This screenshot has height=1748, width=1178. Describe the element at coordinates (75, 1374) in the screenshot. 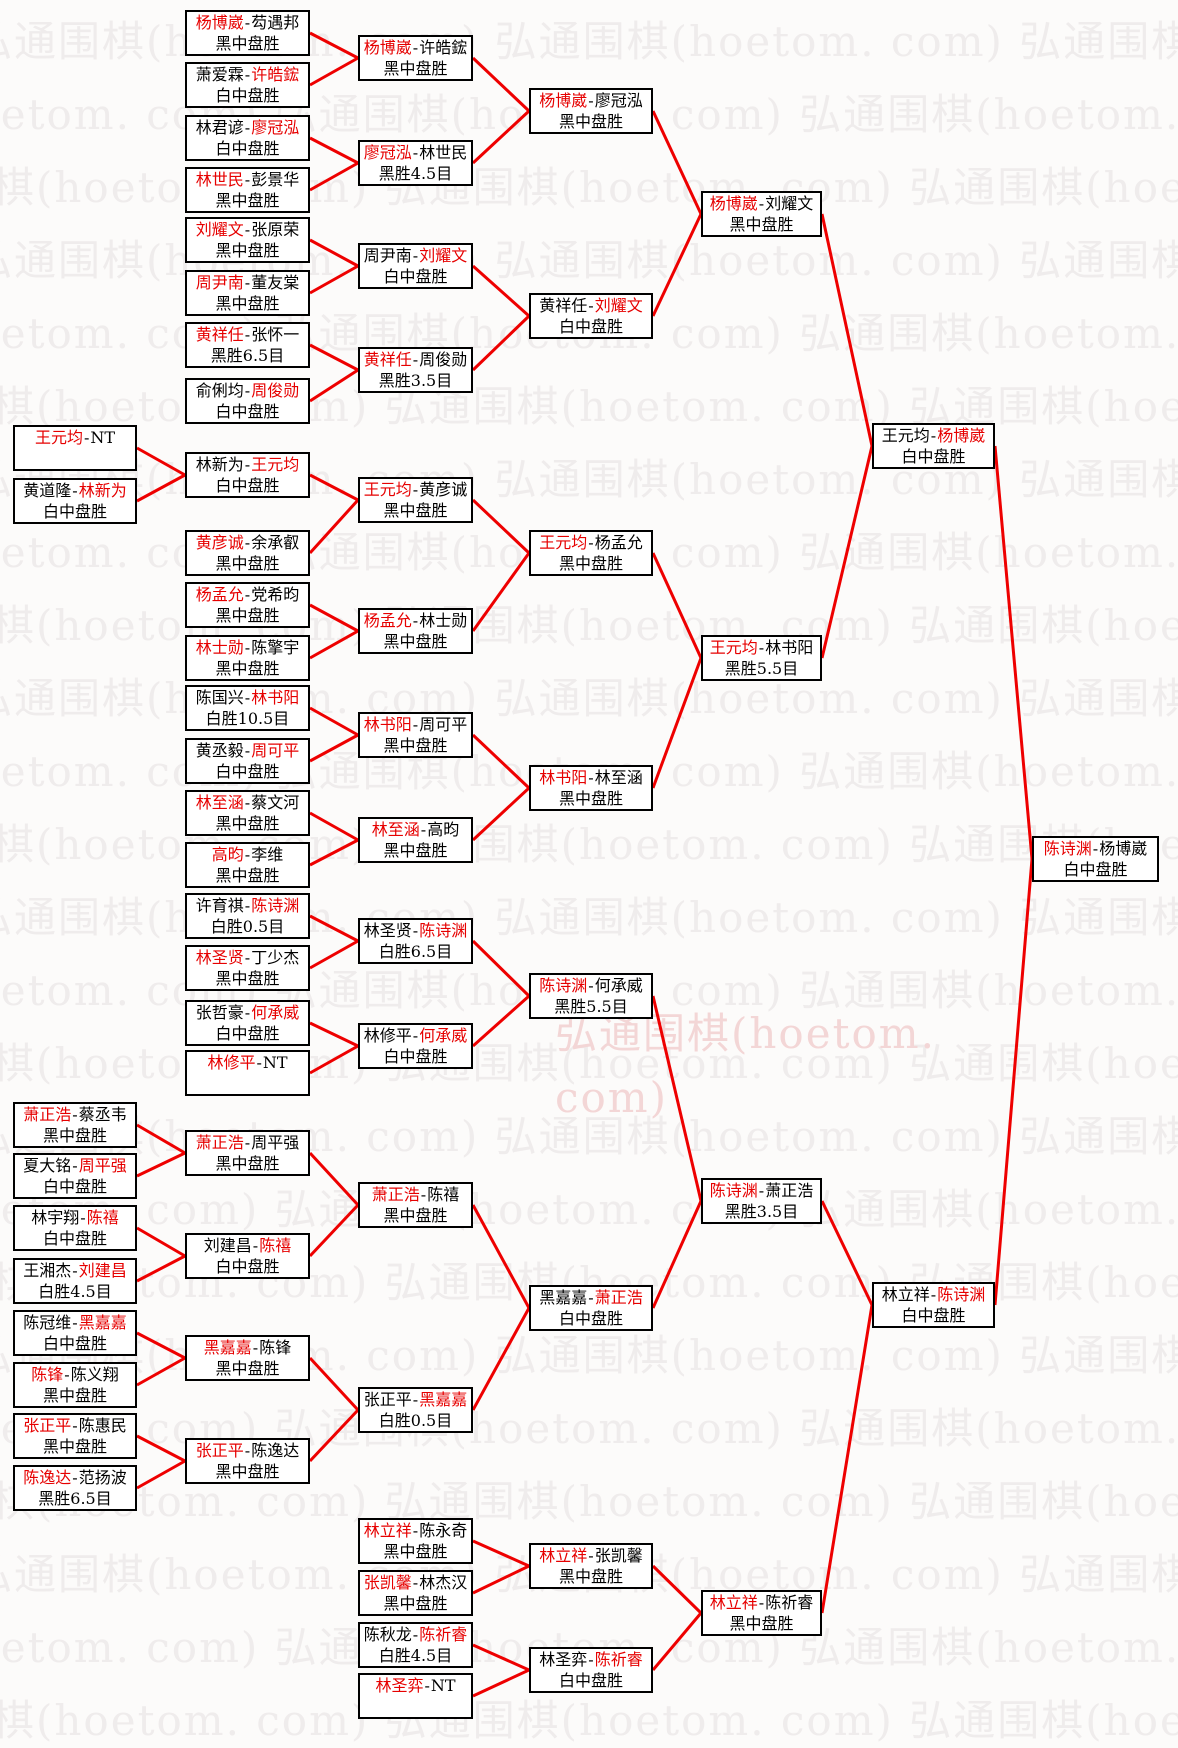

I see `match-players: 陈锋-陈义翔` at that location.